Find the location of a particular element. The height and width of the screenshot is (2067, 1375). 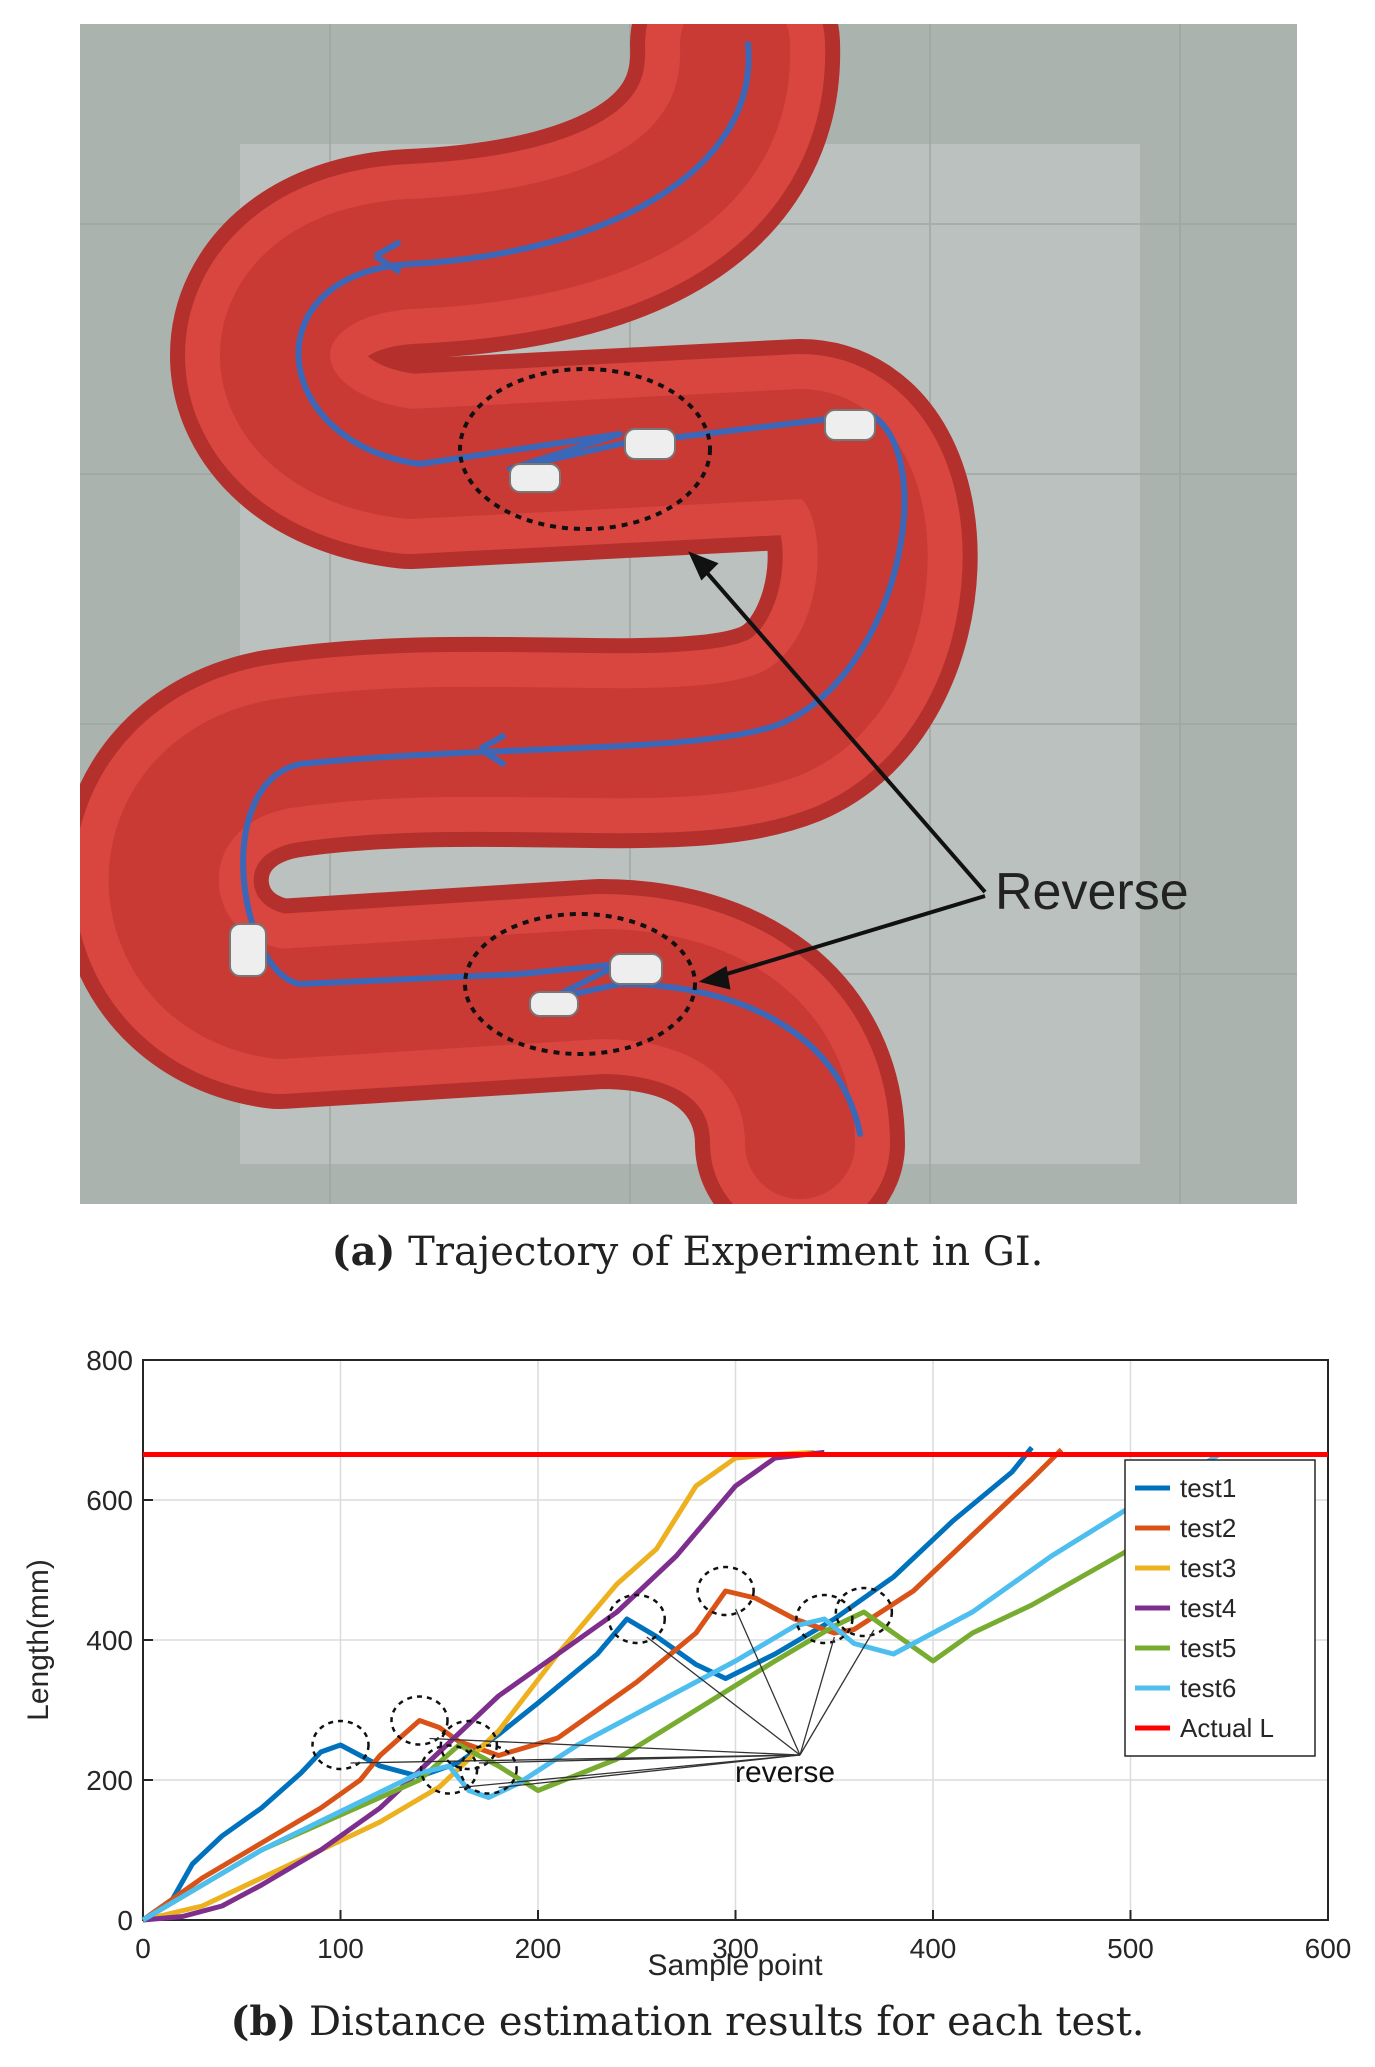

caption-a-label: (a) is located at coordinates (363, 1251).